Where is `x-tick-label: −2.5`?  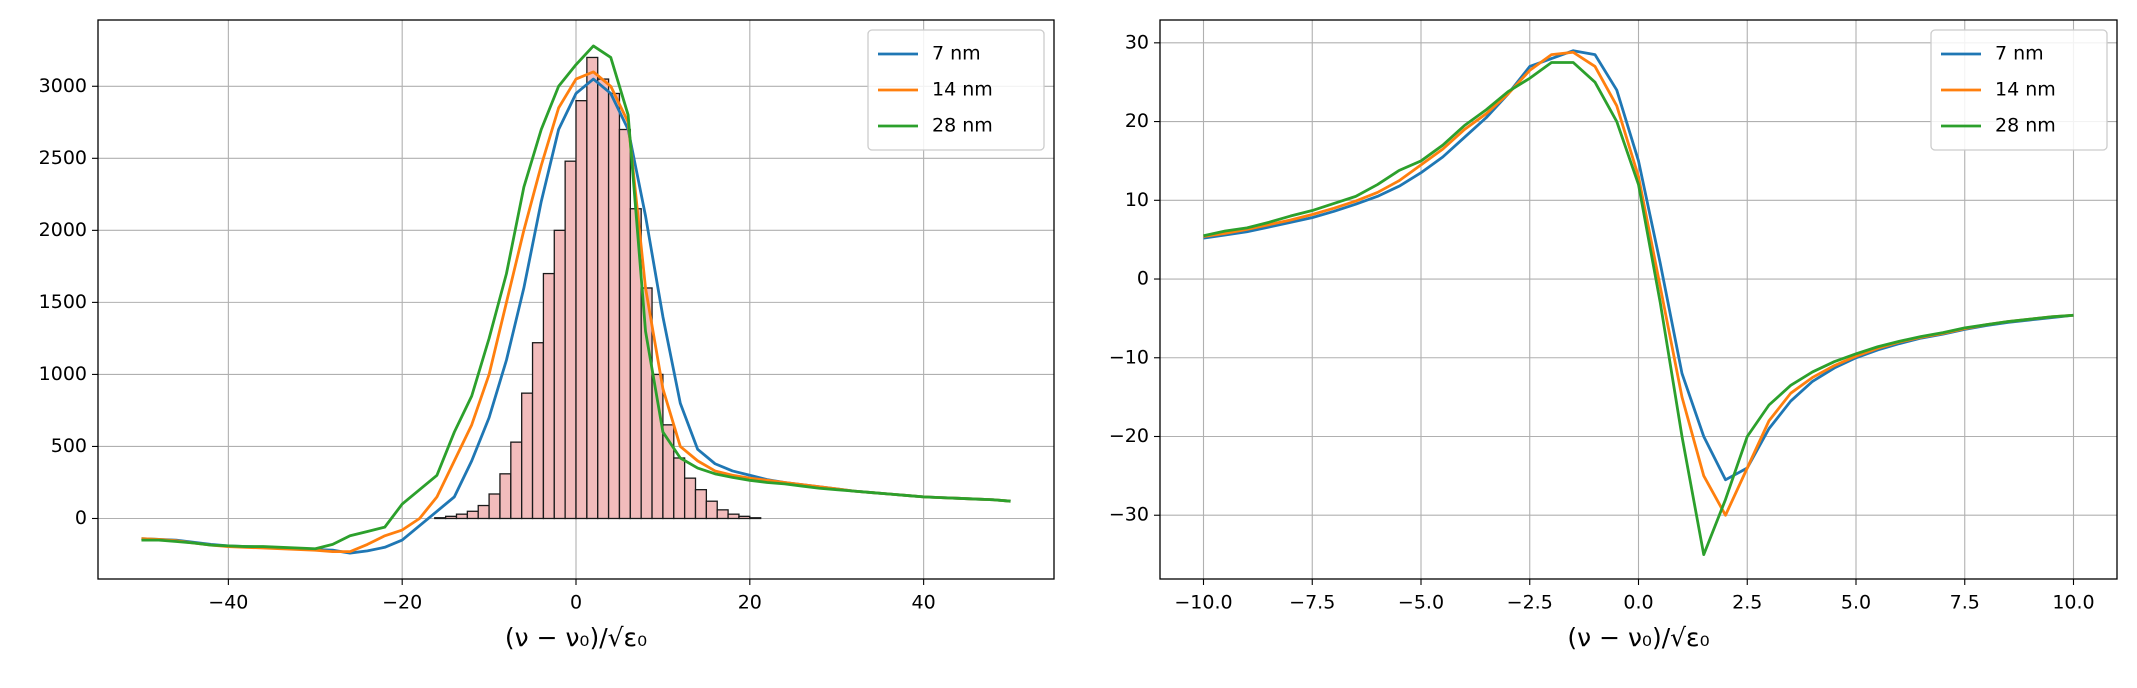
x-tick-label: −2.5 is located at coordinates (1530, 603).